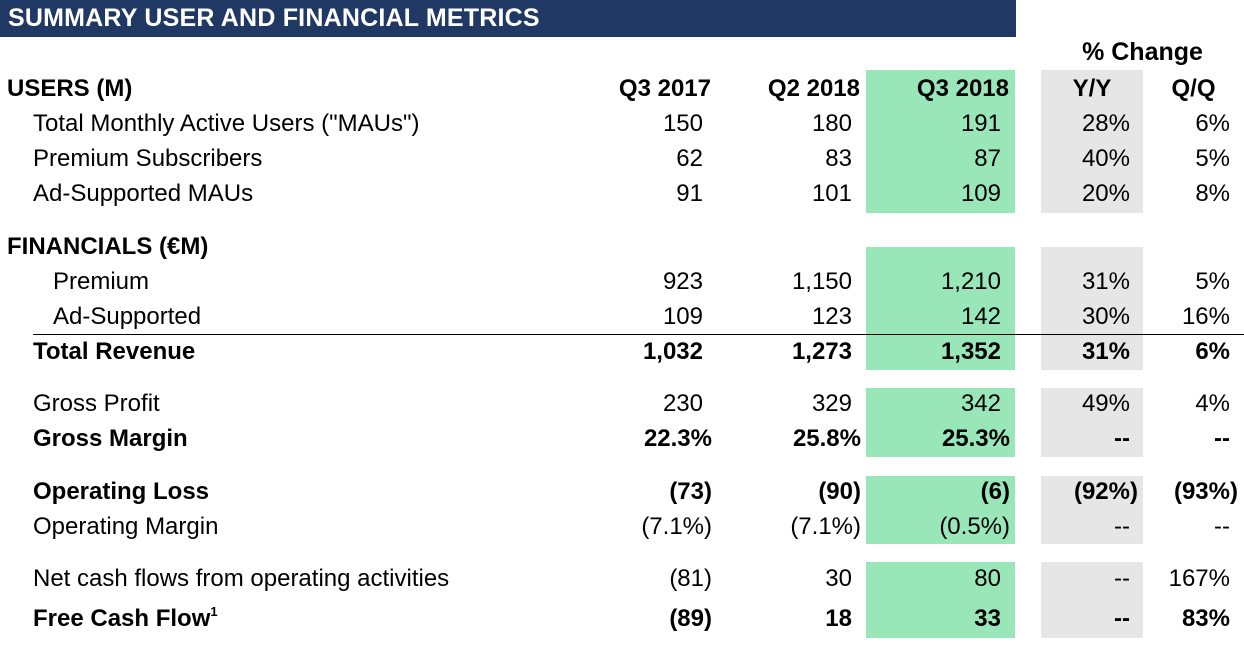 This screenshot has width=1244, height=652. Describe the element at coordinates (148, 158) in the screenshot. I see `row-label: Premium Subscribers` at that location.